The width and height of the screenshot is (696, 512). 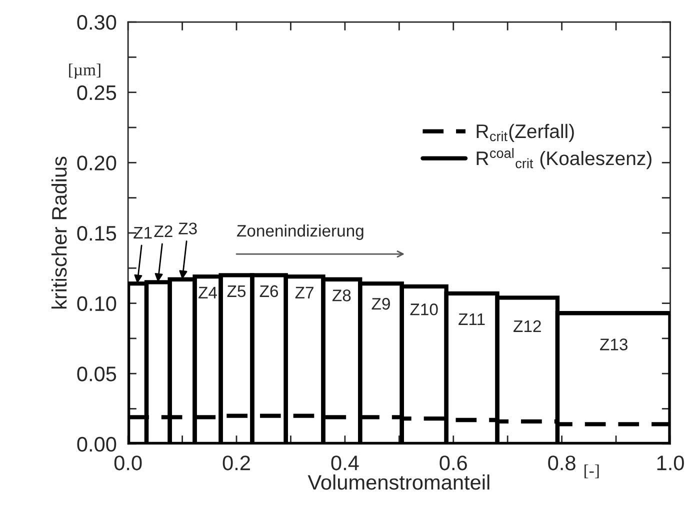 I want to click on y-tick-label: 0.20, so click(x=96, y=163).